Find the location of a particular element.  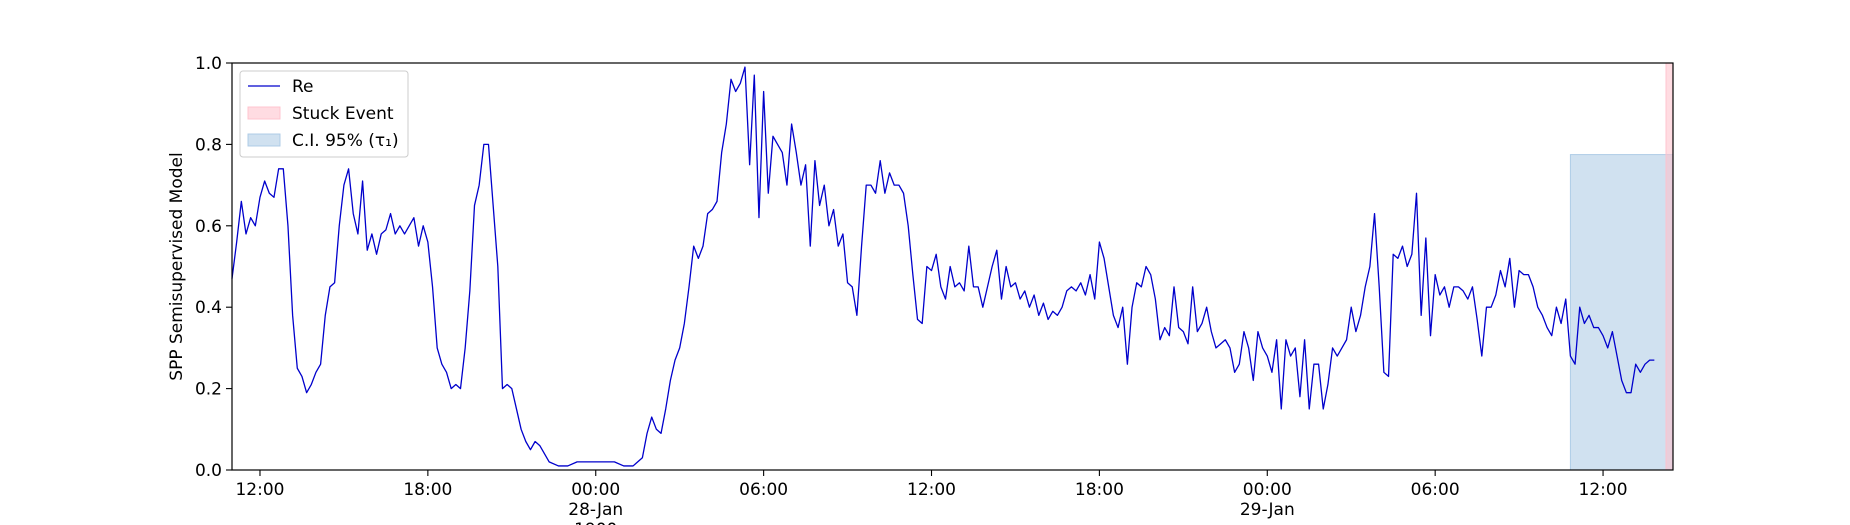

y-tick-label: 1.0 is located at coordinates (208, 64).